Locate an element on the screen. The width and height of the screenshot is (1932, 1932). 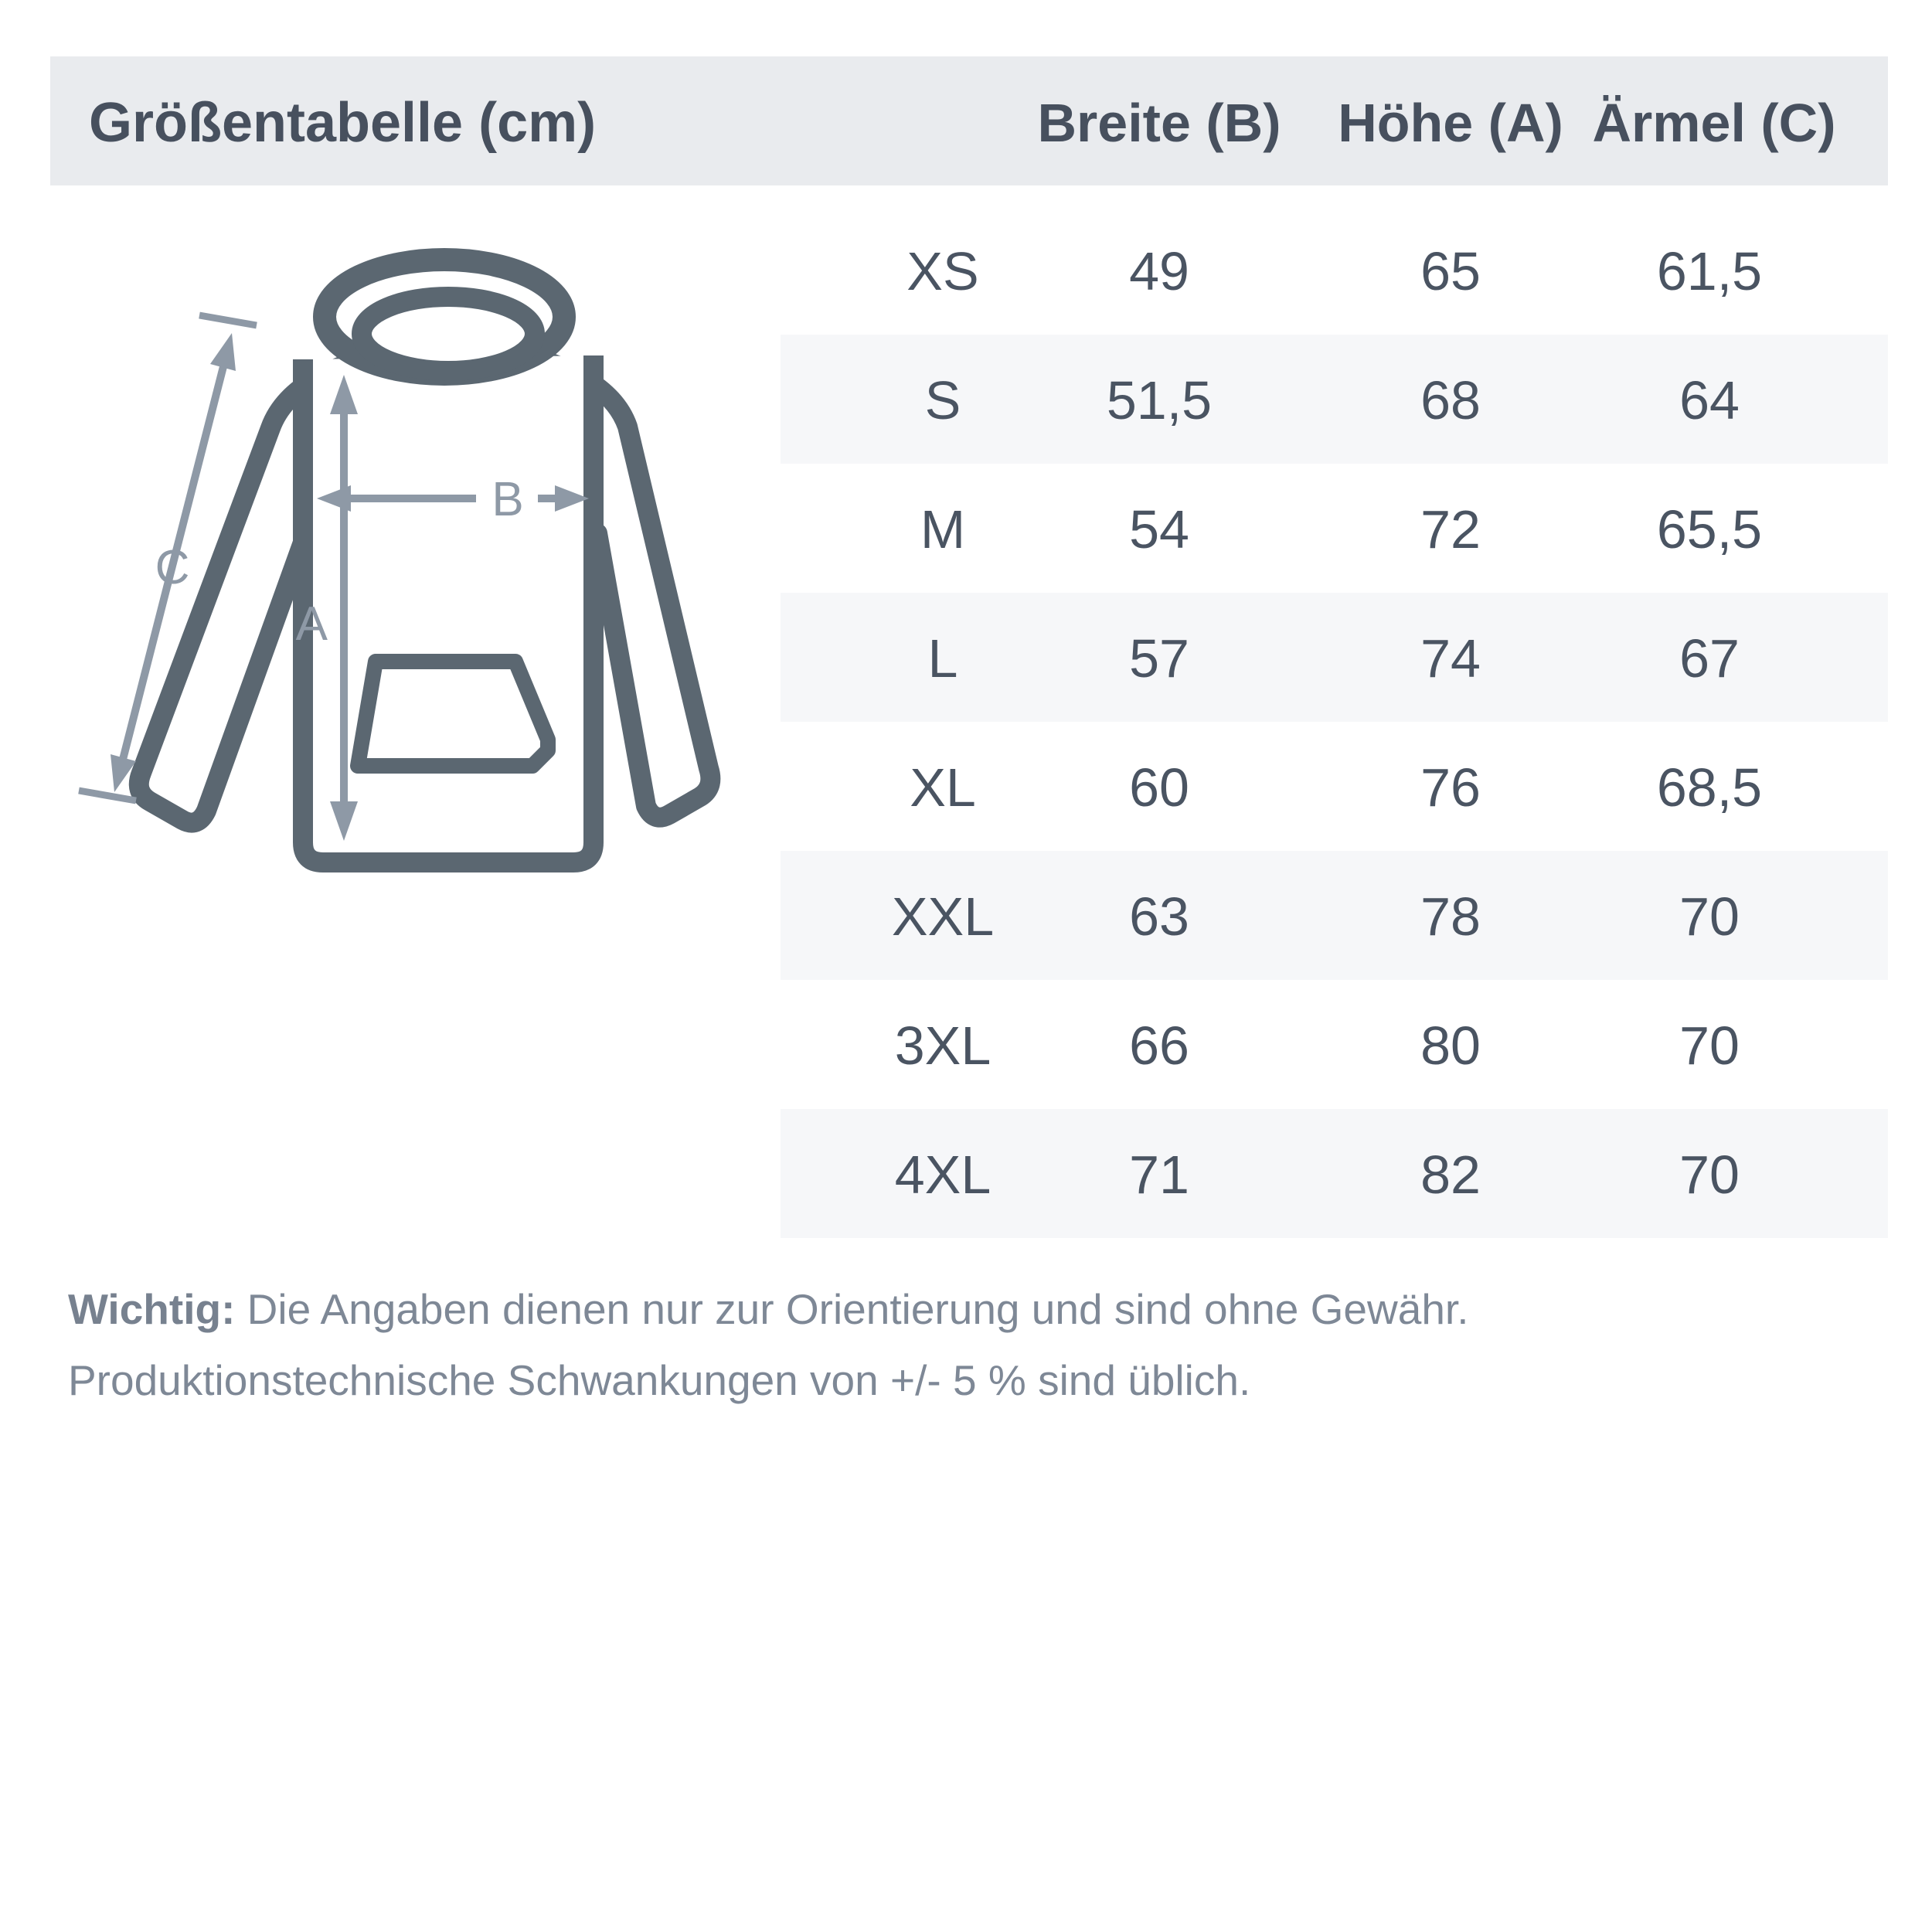
column-header-aermel: Ärmel (C) is located at coordinates (1714, 123).